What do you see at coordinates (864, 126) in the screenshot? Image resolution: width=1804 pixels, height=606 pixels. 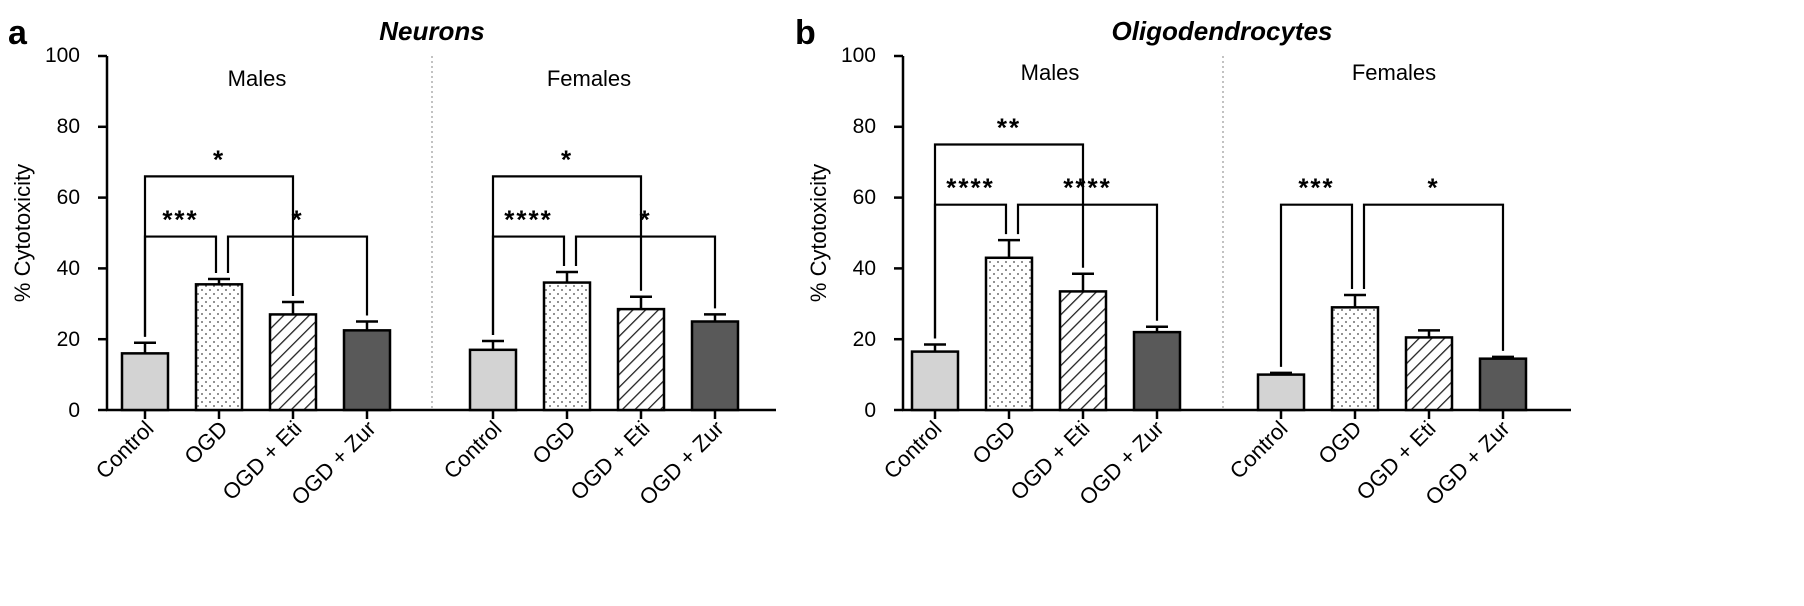 I see `panel-b-ytick-label: 80` at bounding box center [864, 126].